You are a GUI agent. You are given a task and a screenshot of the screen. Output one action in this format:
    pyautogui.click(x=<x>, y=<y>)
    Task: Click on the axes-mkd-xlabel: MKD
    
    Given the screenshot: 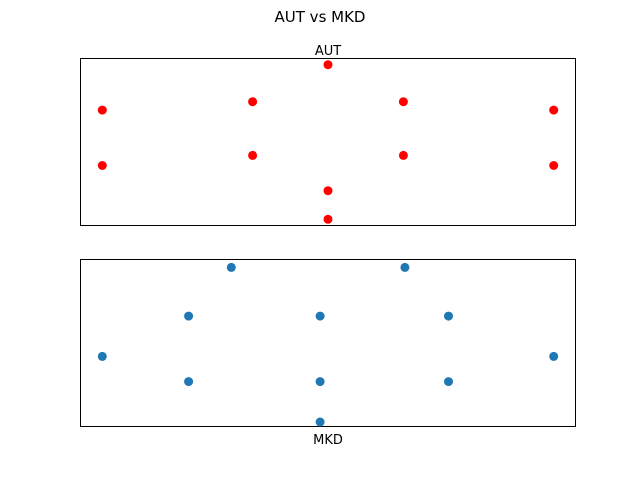 What is the action you would take?
    pyautogui.click(x=328, y=440)
    